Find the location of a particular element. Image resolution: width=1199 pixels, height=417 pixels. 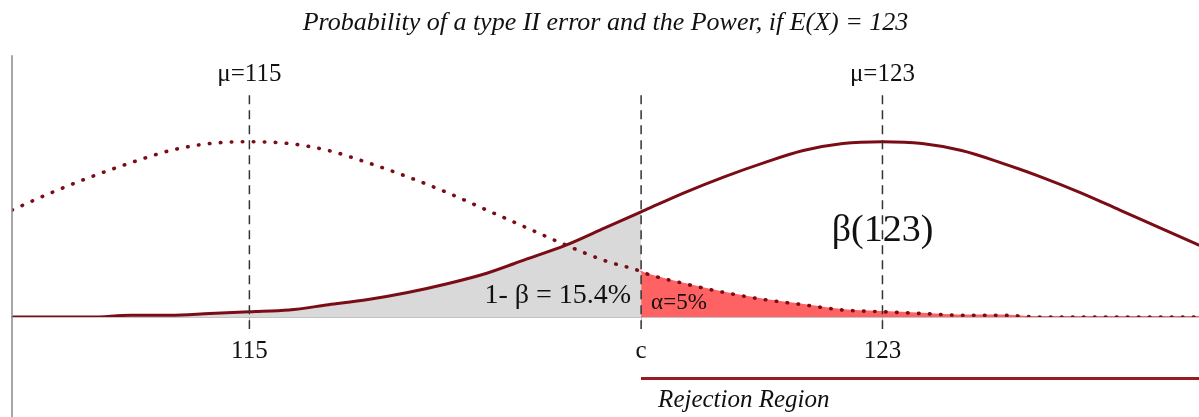

x-tick-label: c is located at coordinates (641, 349).